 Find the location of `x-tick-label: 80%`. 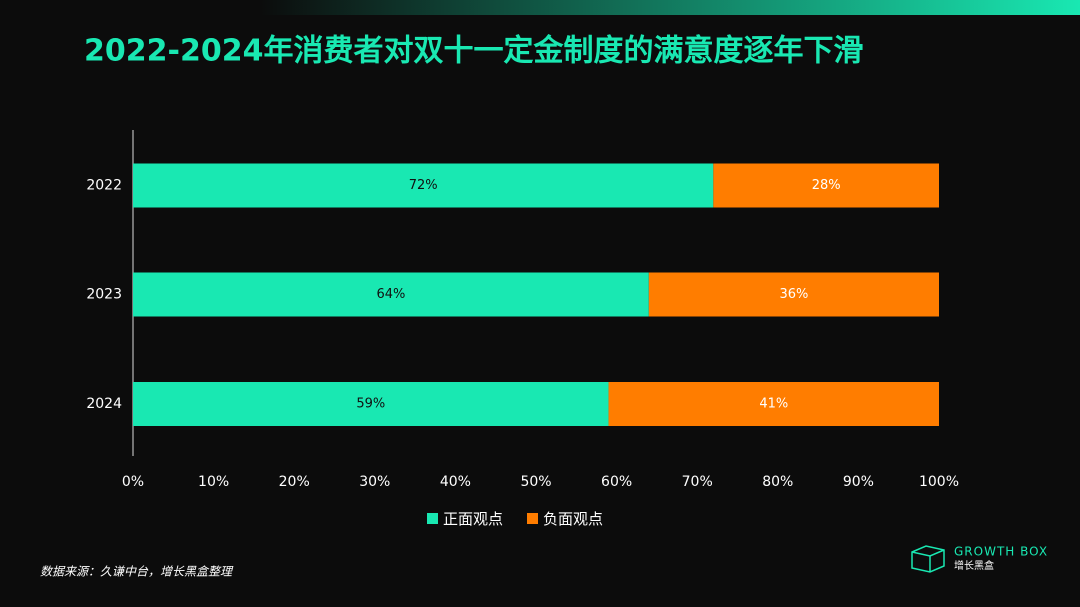

x-tick-label: 80% is located at coordinates (777, 482).